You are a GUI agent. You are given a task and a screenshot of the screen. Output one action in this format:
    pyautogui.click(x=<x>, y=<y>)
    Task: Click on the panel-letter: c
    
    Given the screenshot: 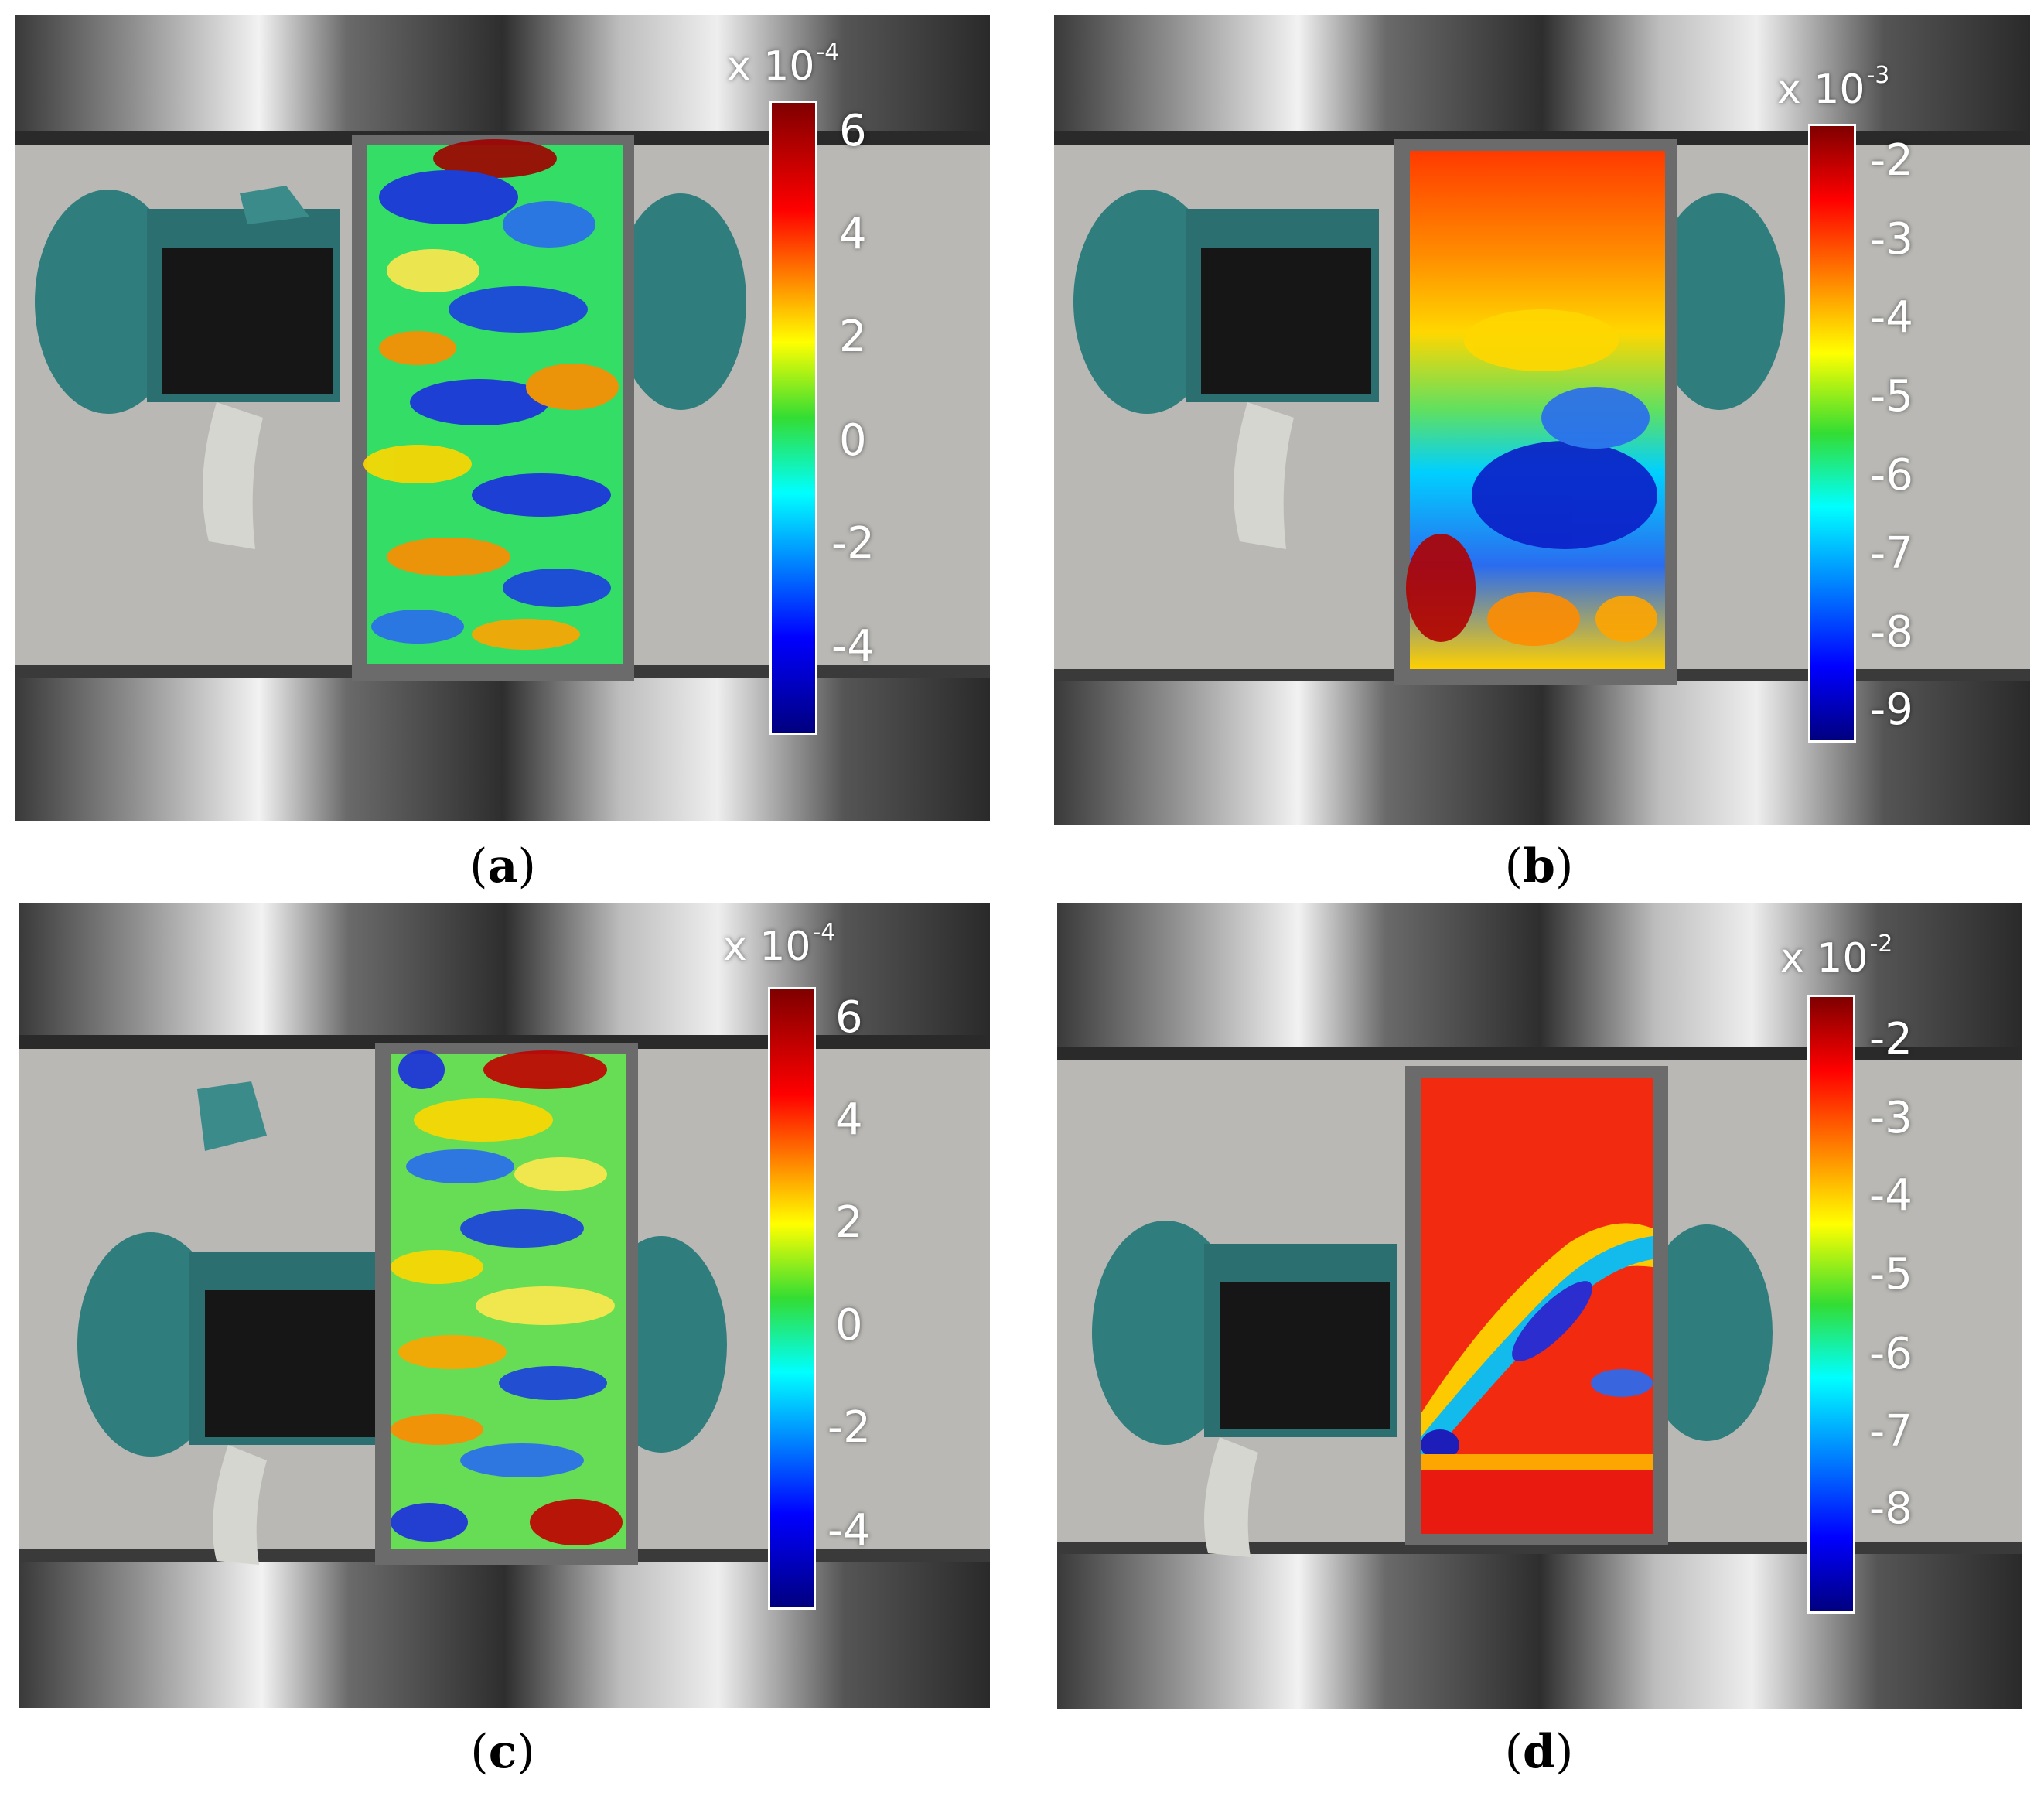 What is the action you would take?
    pyautogui.click(x=503, y=1752)
    